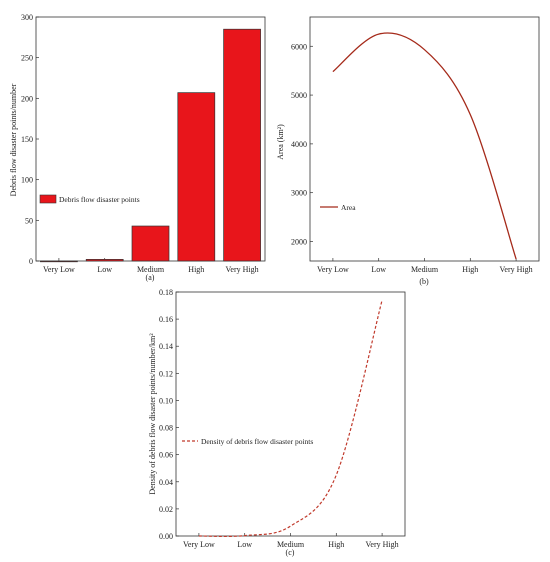 This screenshot has height=562, width=550. Describe the element at coordinates (29, 220) in the screenshot. I see `panel-a-y-tick-label: 50` at that location.